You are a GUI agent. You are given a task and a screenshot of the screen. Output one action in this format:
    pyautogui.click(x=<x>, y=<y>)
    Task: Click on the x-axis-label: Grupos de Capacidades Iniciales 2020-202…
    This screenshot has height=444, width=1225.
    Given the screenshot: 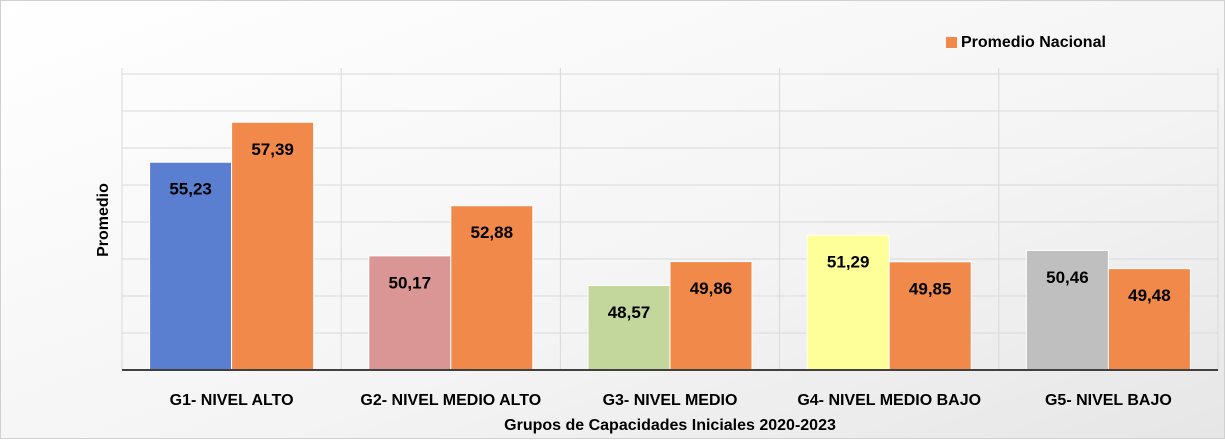 What is the action you would take?
    pyautogui.click(x=670, y=425)
    